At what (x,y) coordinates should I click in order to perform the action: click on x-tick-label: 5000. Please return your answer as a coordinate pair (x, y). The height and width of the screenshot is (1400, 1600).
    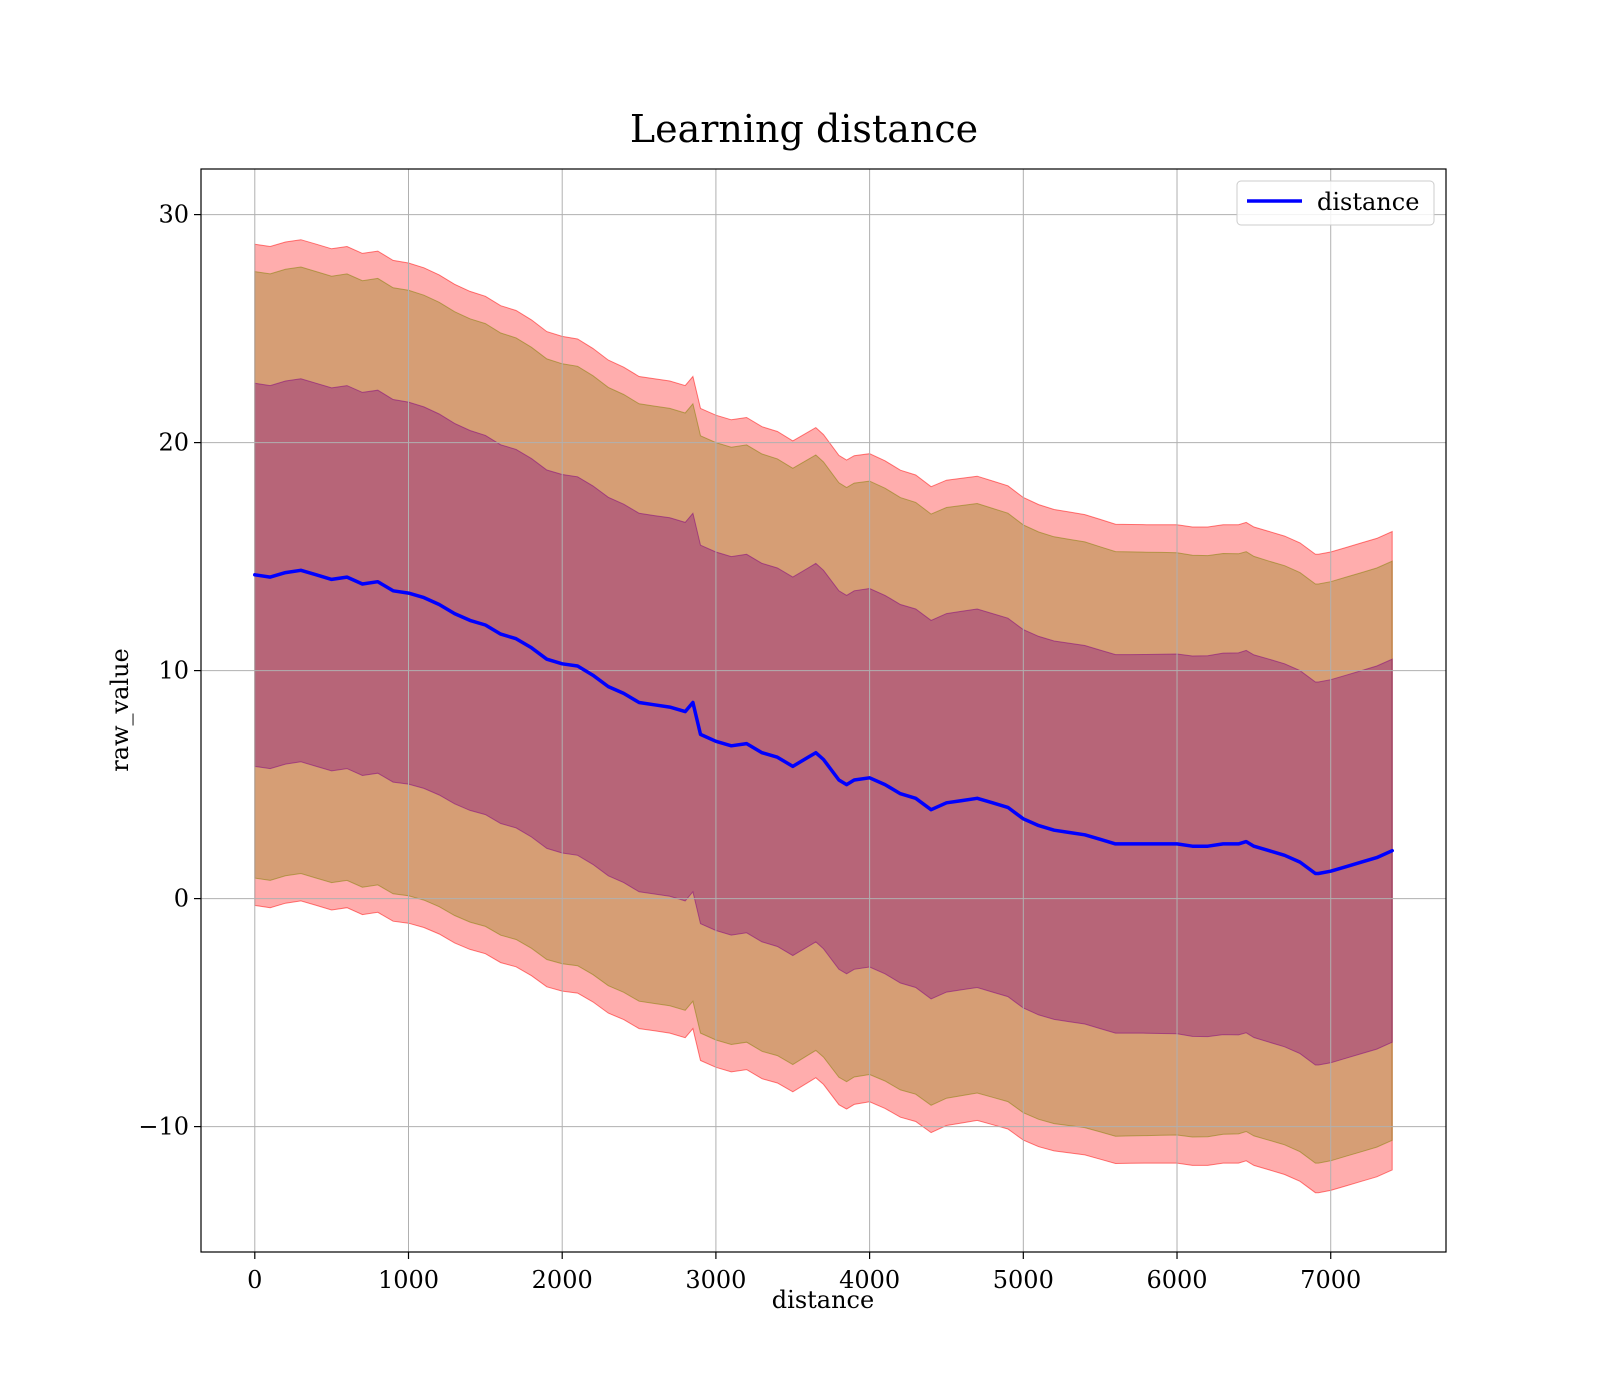
    Looking at the image, I should click on (1023, 1280).